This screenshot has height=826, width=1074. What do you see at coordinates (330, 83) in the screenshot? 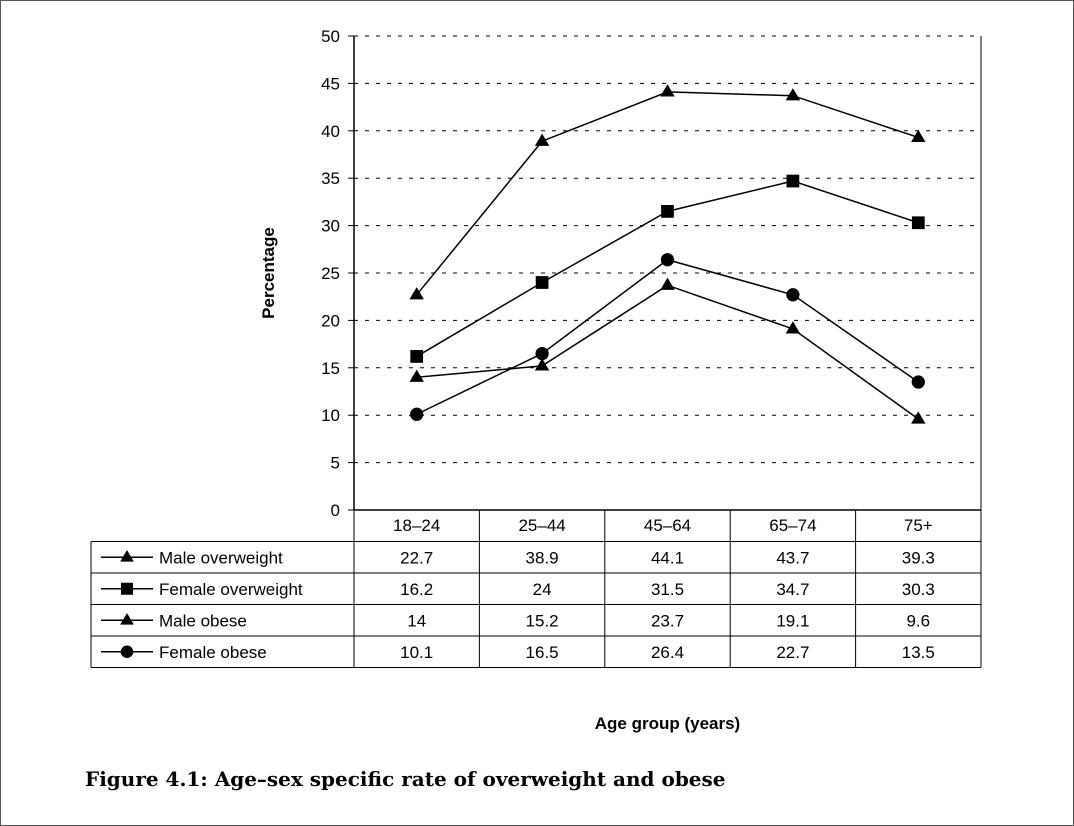
I see `y-tick-label: 45` at bounding box center [330, 83].